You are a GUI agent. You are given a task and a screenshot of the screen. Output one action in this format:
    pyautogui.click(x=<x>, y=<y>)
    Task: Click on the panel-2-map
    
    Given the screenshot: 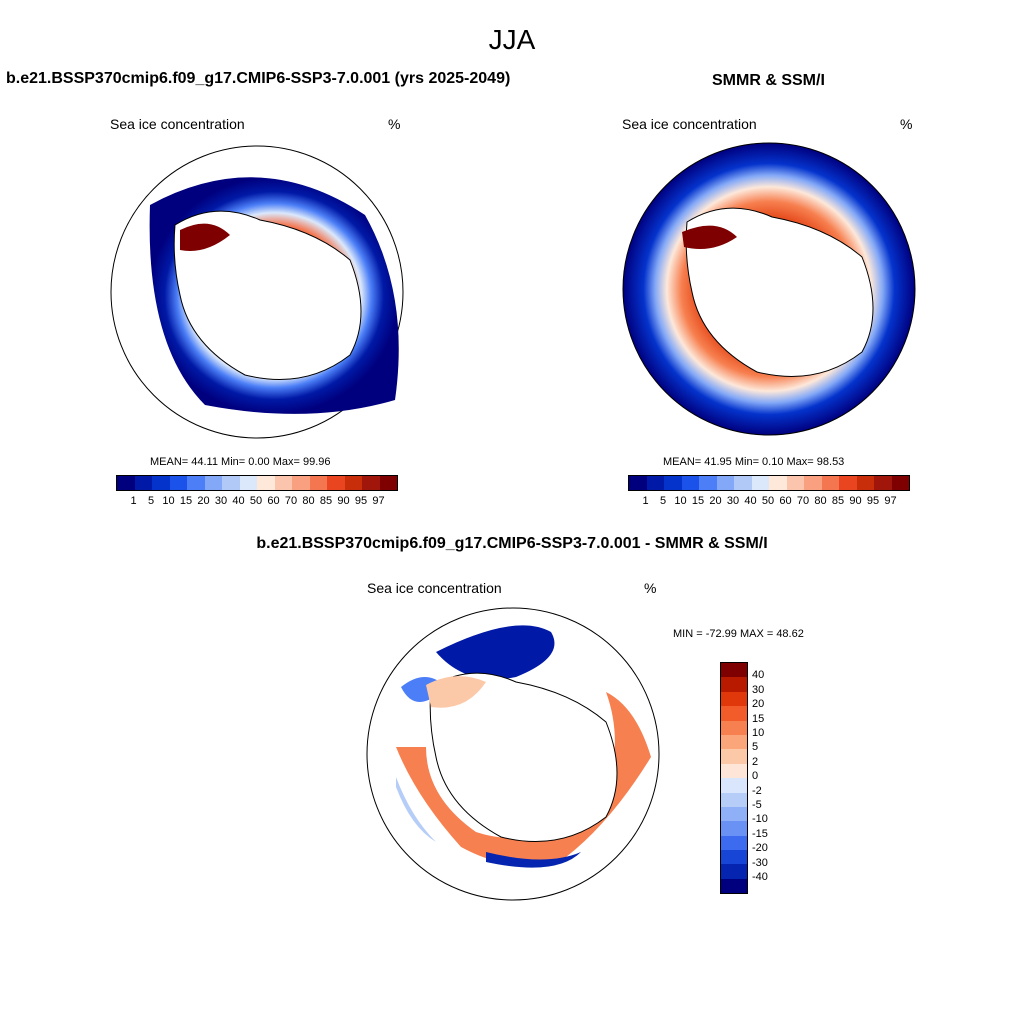 What is the action you would take?
    pyautogui.click(x=769, y=289)
    